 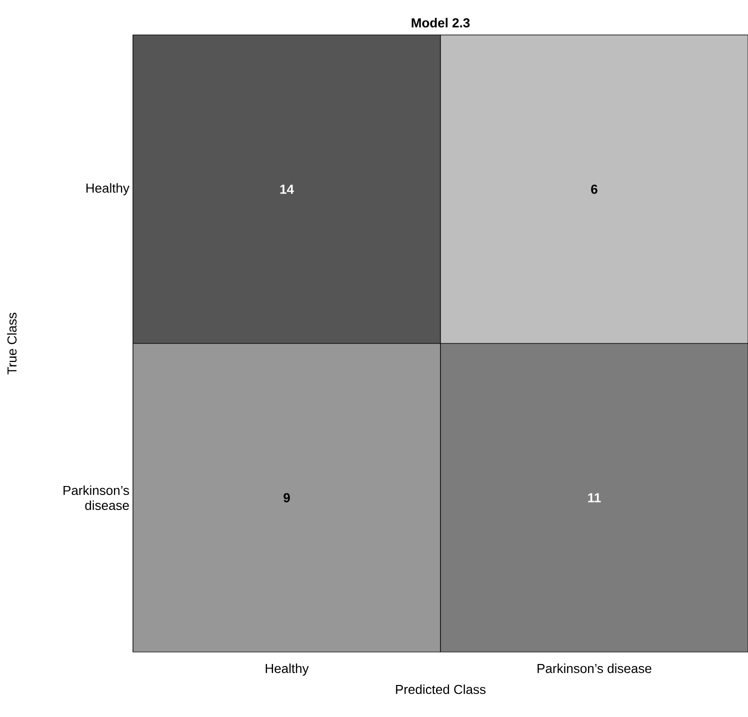 I want to click on data-label: 14, so click(x=287, y=189).